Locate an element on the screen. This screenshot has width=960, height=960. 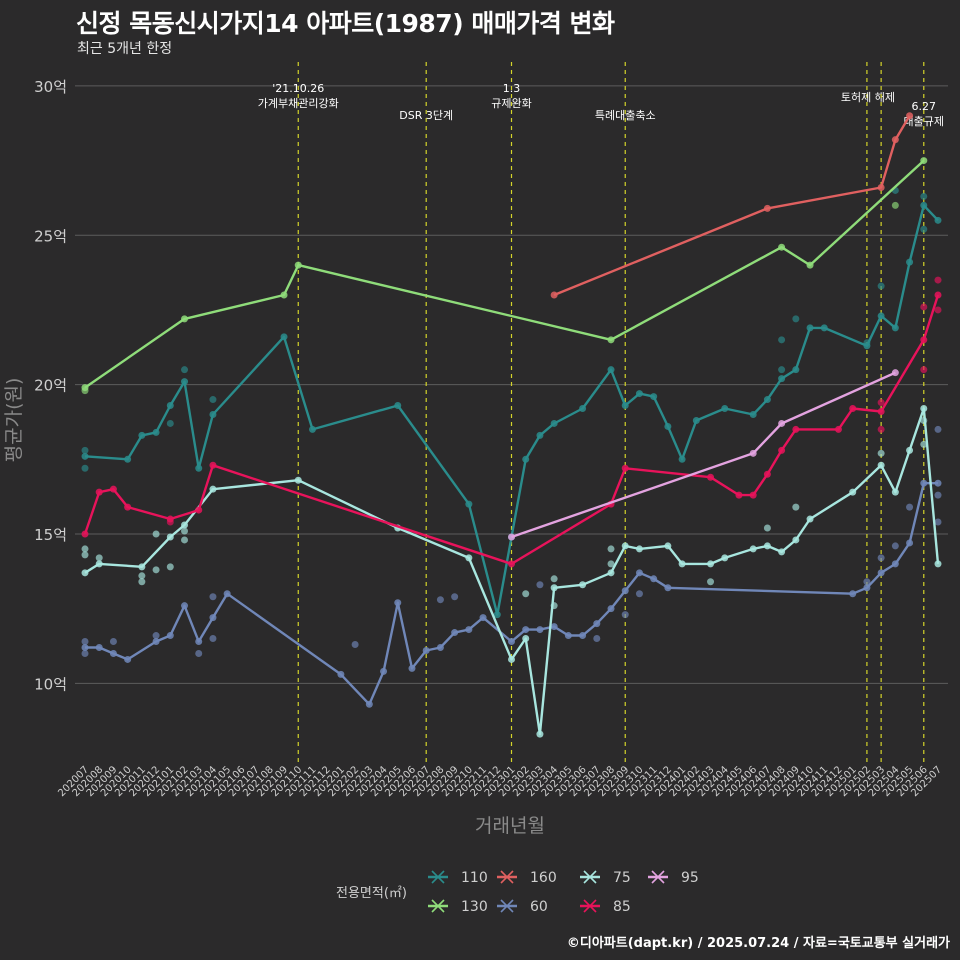
y-tick-label: 15억 is located at coordinates (50, 535).